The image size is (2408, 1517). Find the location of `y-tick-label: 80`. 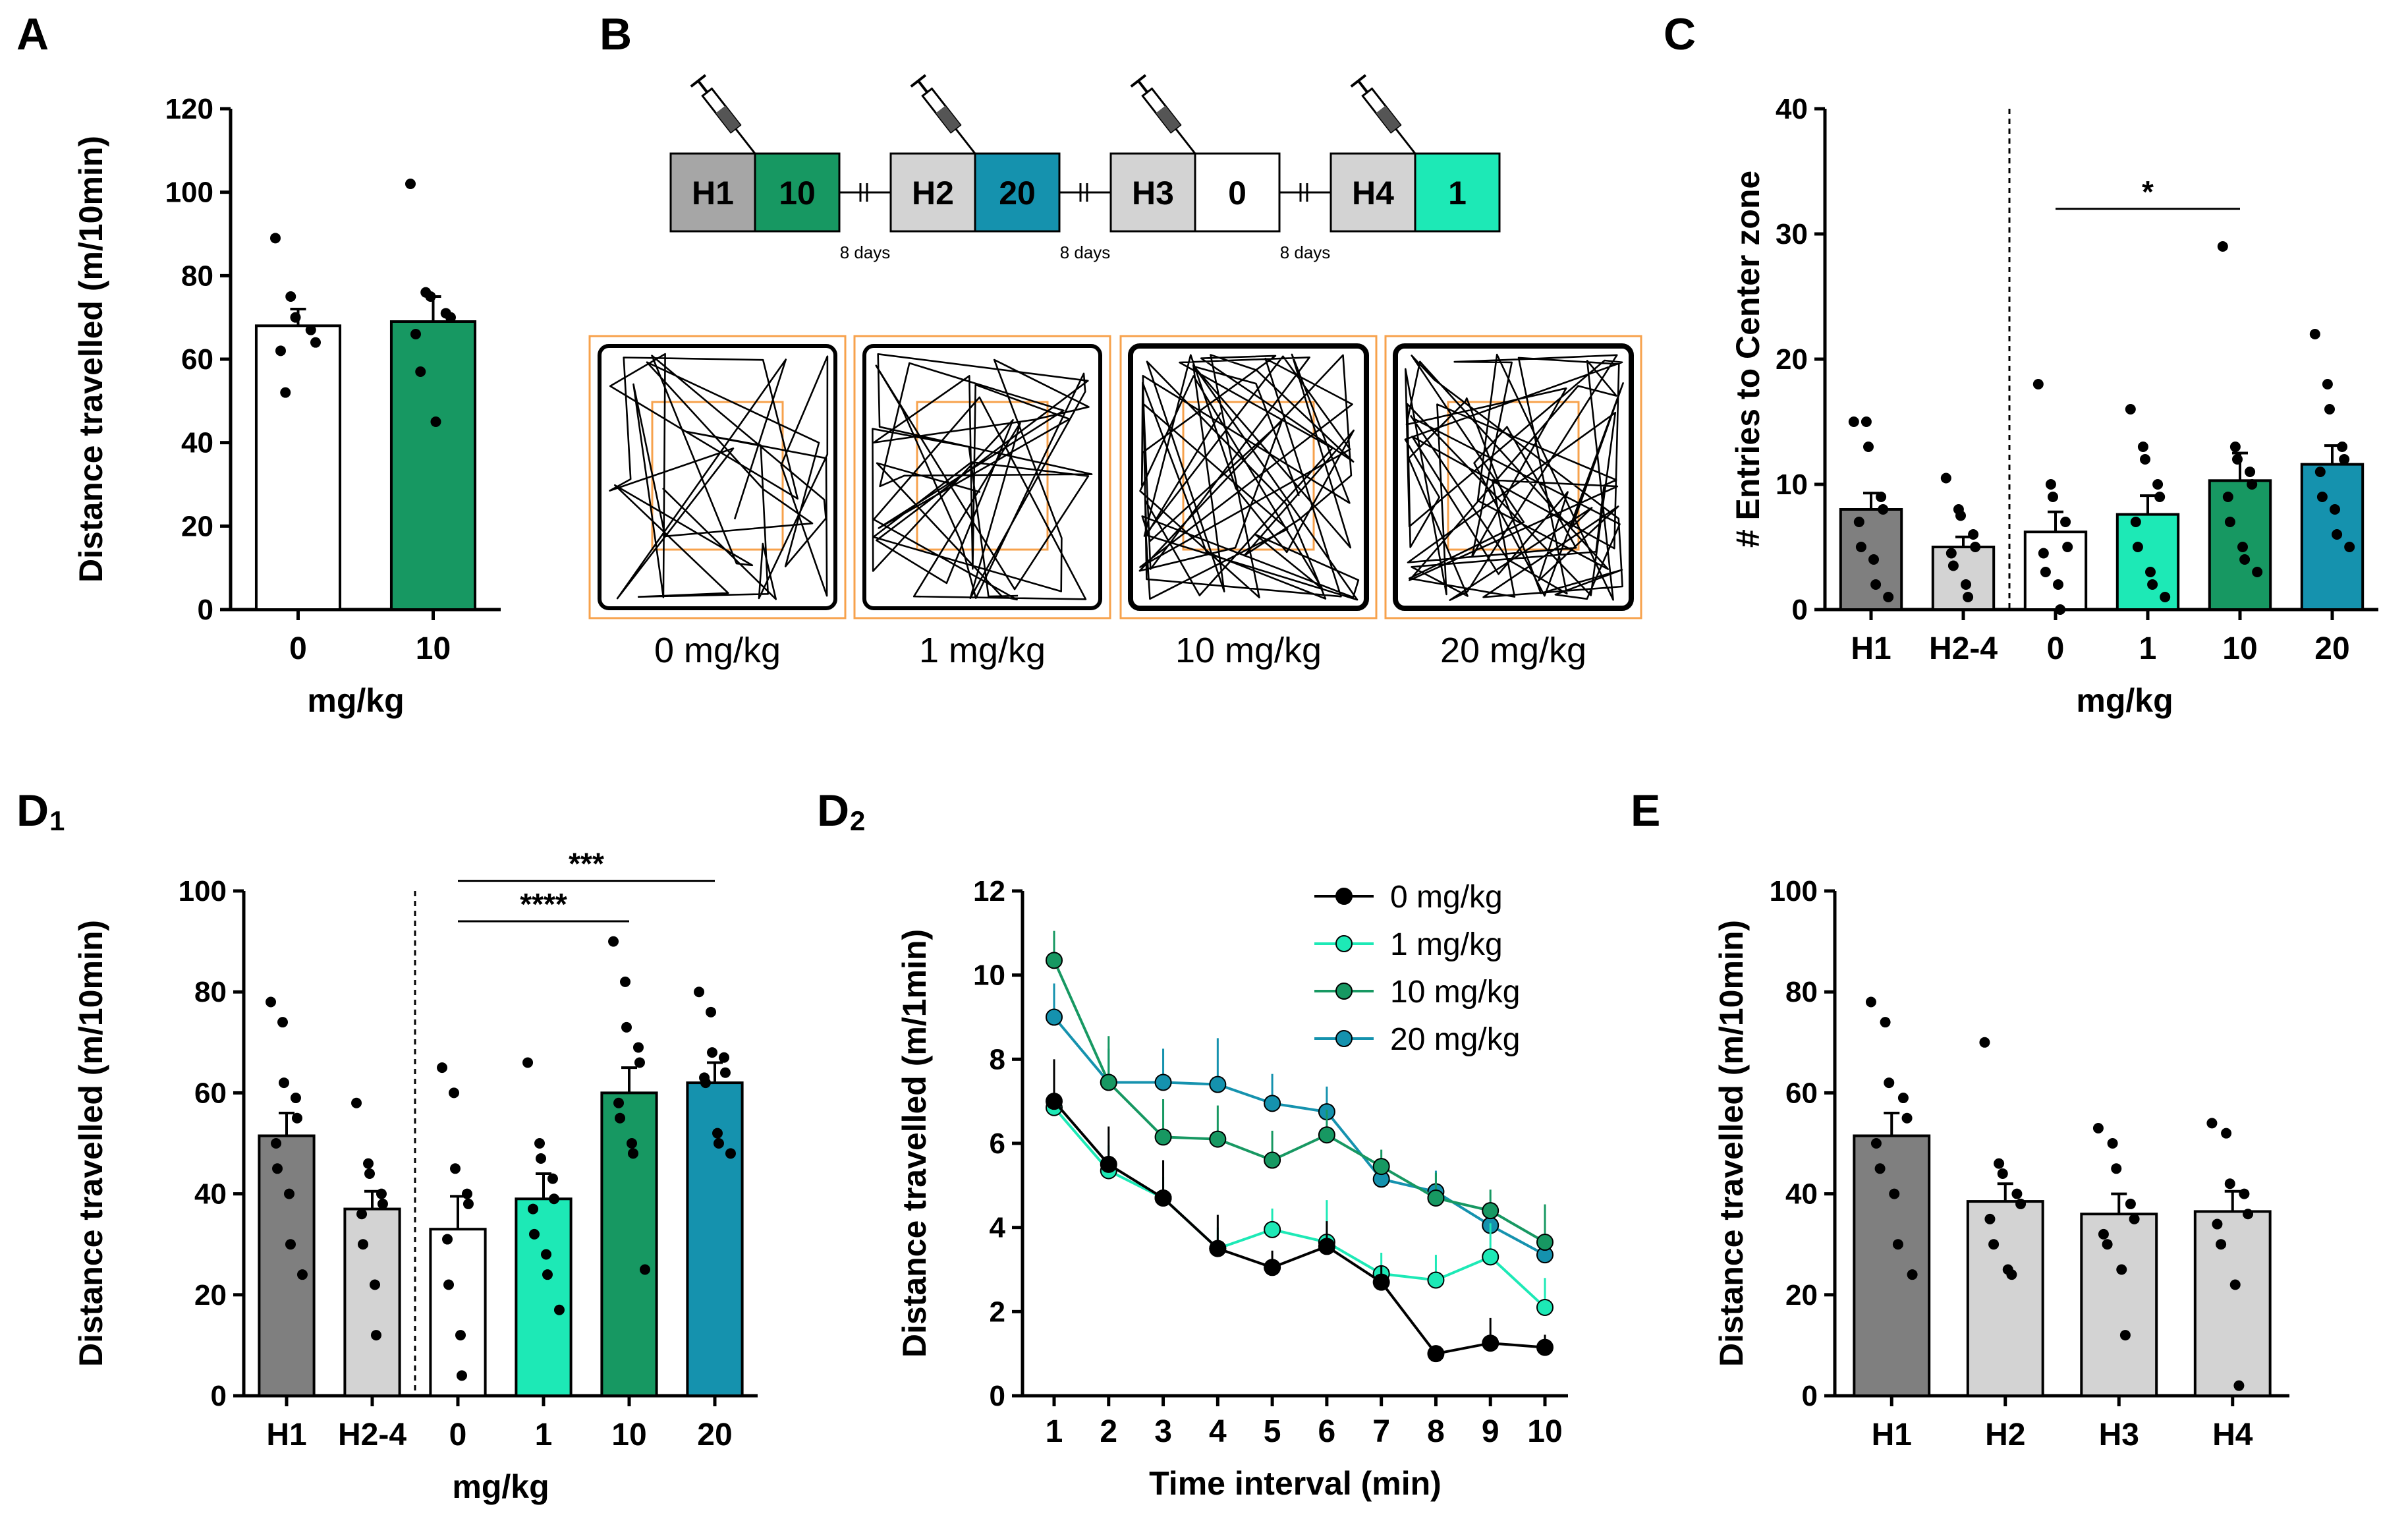

y-tick-label: 80 is located at coordinates (210, 992).